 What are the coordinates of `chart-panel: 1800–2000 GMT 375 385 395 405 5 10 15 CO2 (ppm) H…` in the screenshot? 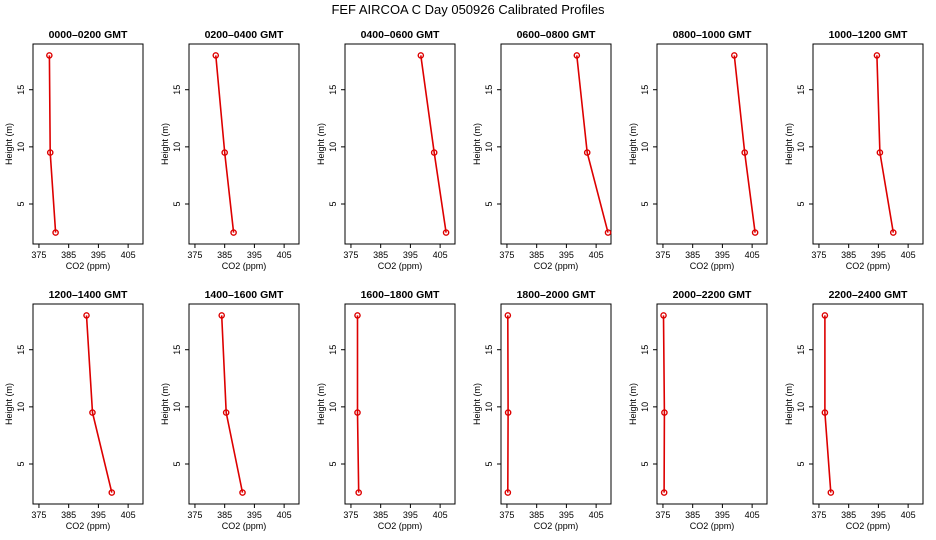 It's located at (542, 410).